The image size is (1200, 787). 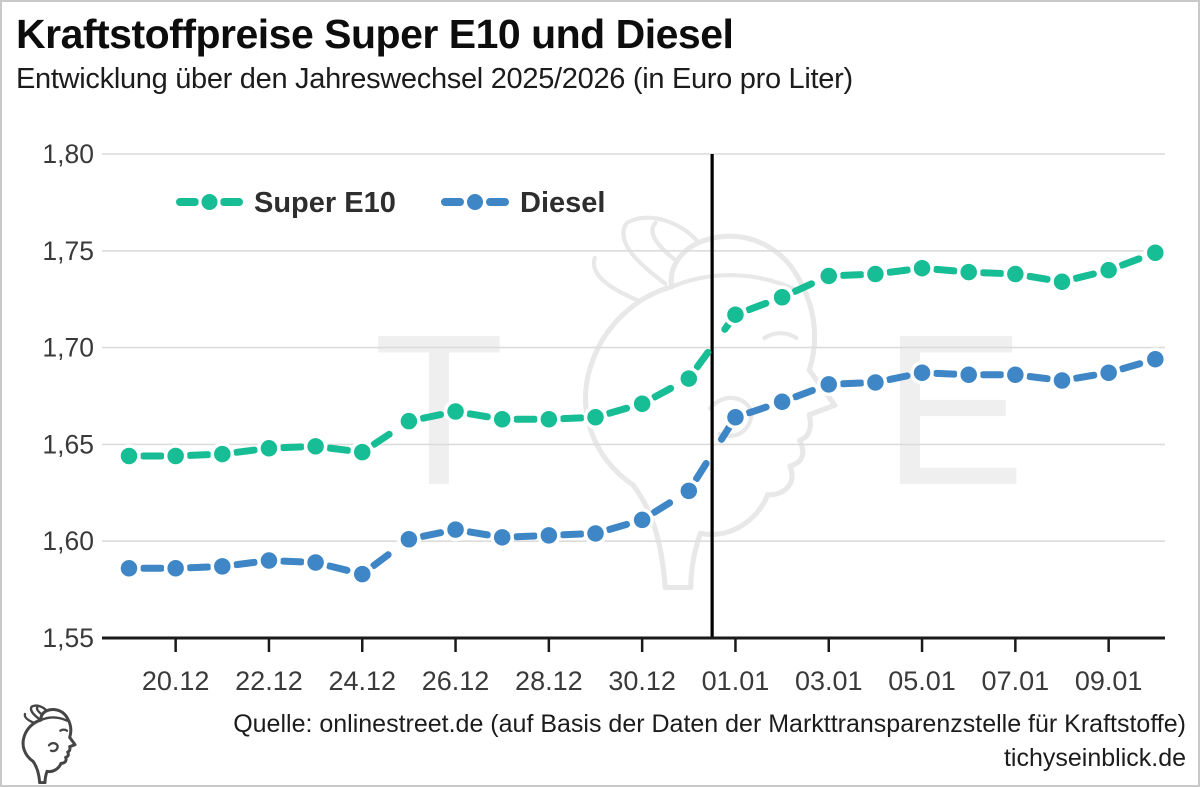 I want to click on y-tick-label: 1,55, so click(x=68, y=638).